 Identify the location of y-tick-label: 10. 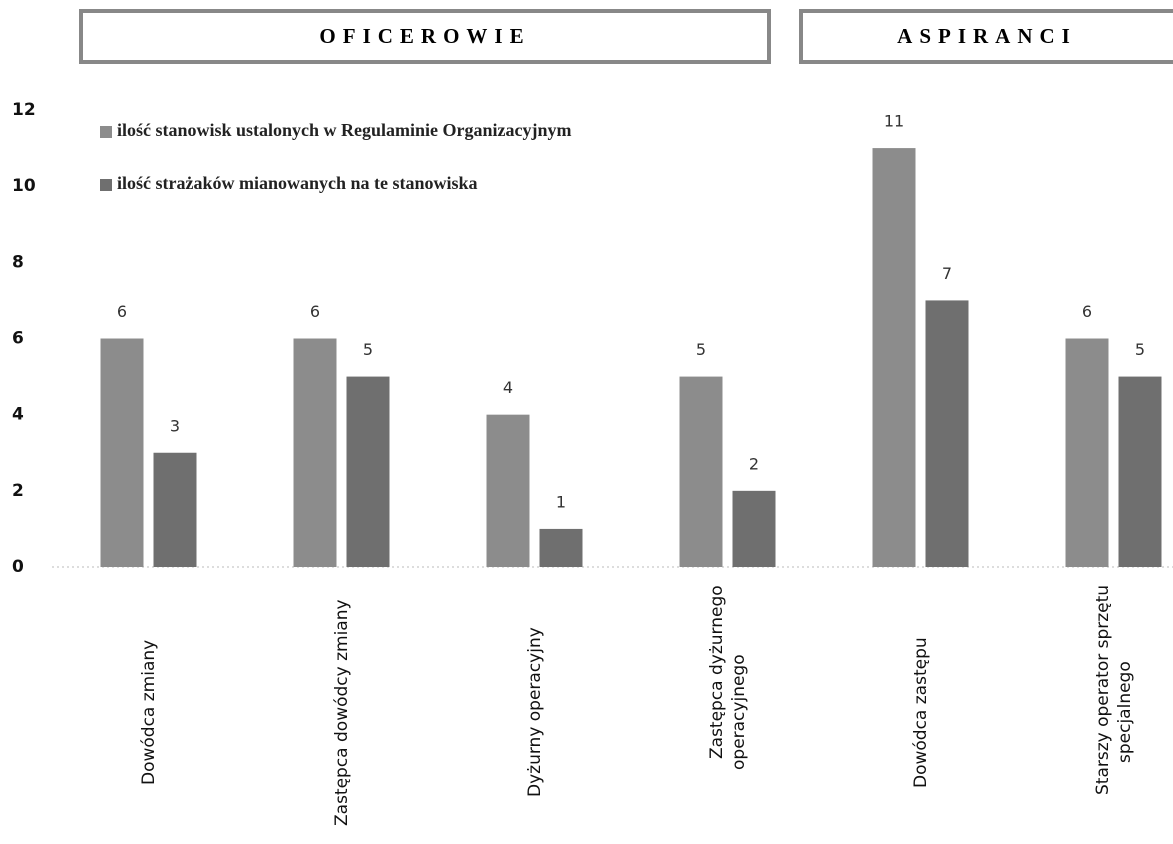
(24, 186).